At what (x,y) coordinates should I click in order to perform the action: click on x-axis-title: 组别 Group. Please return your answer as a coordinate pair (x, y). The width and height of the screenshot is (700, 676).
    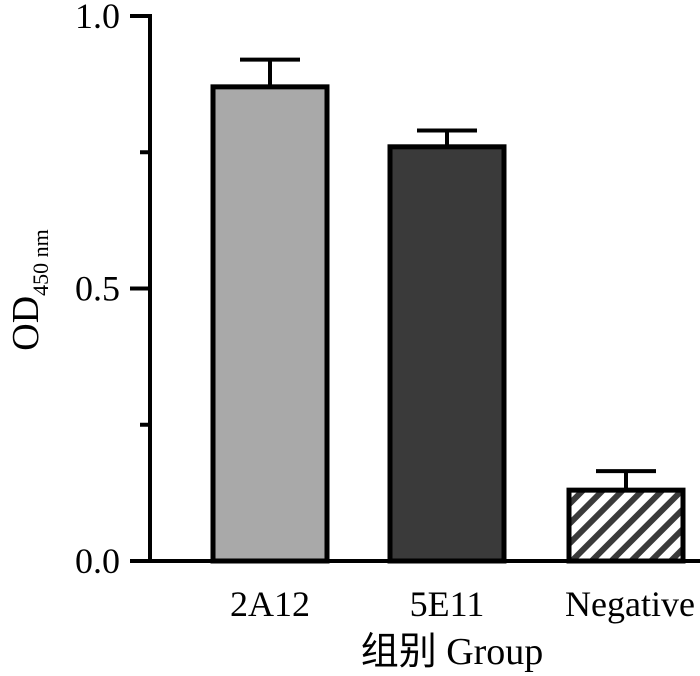
    Looking at the image, I should click on (452, 652).